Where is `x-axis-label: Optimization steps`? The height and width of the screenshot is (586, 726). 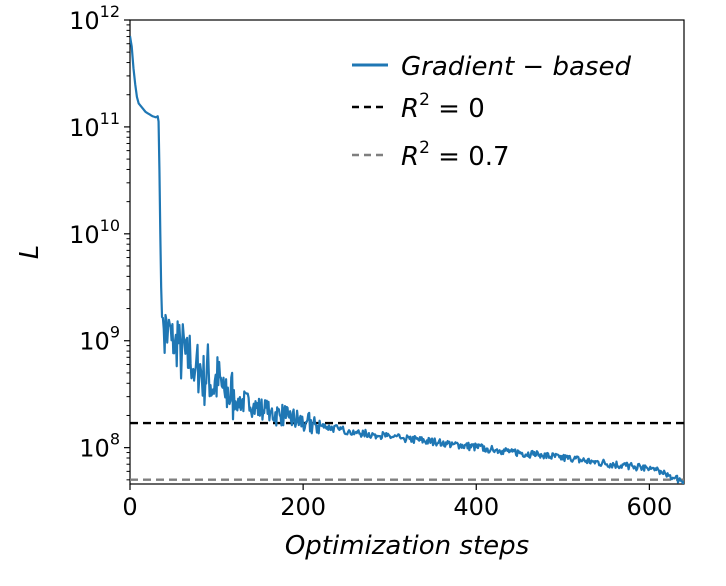
x-axis-label: Optimization steps is located at coordinates (407, 546).